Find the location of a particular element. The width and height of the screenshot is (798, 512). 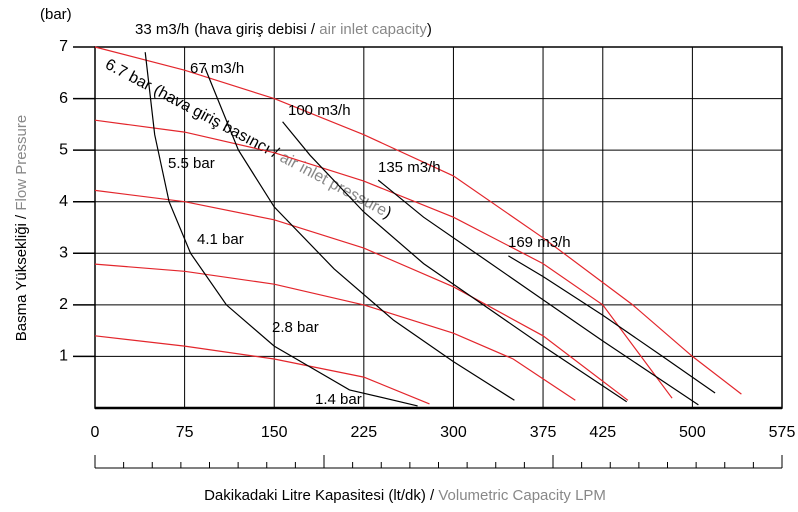

y-tick-label: 2 is located at coordinates (63, 304).